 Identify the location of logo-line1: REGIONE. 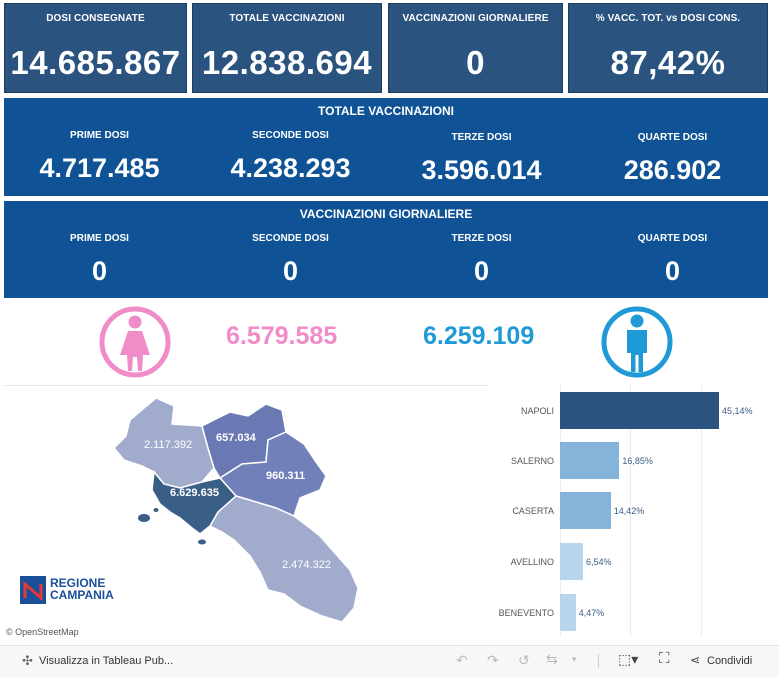
(78, 583).